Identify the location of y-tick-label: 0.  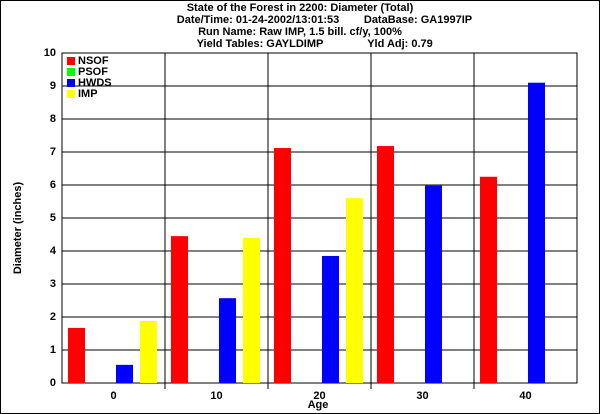
(53, 383).